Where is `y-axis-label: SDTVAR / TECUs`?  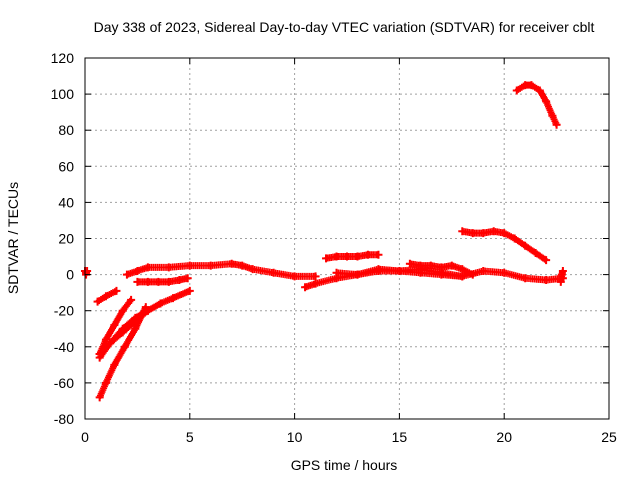 y-axis-label: SDTVAR / TECUs is located at coordinates (13, 238).